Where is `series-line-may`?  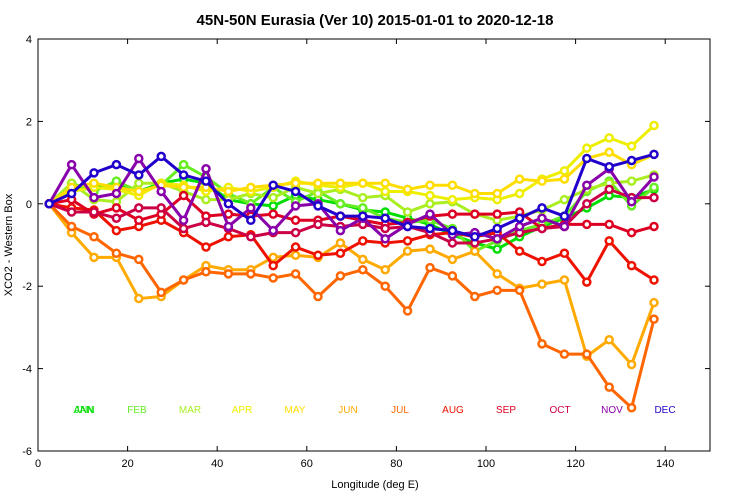
series-line-may is located at coordinates (351, 178).